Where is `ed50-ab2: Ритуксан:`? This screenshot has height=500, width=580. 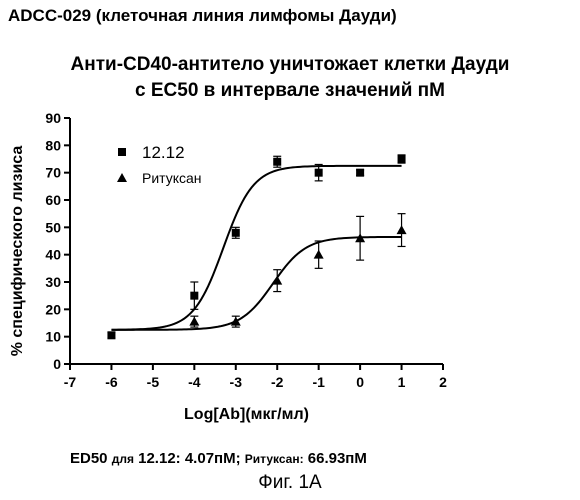 ed50-ab2: Ритуксан: is located at coordinates (274, 459).